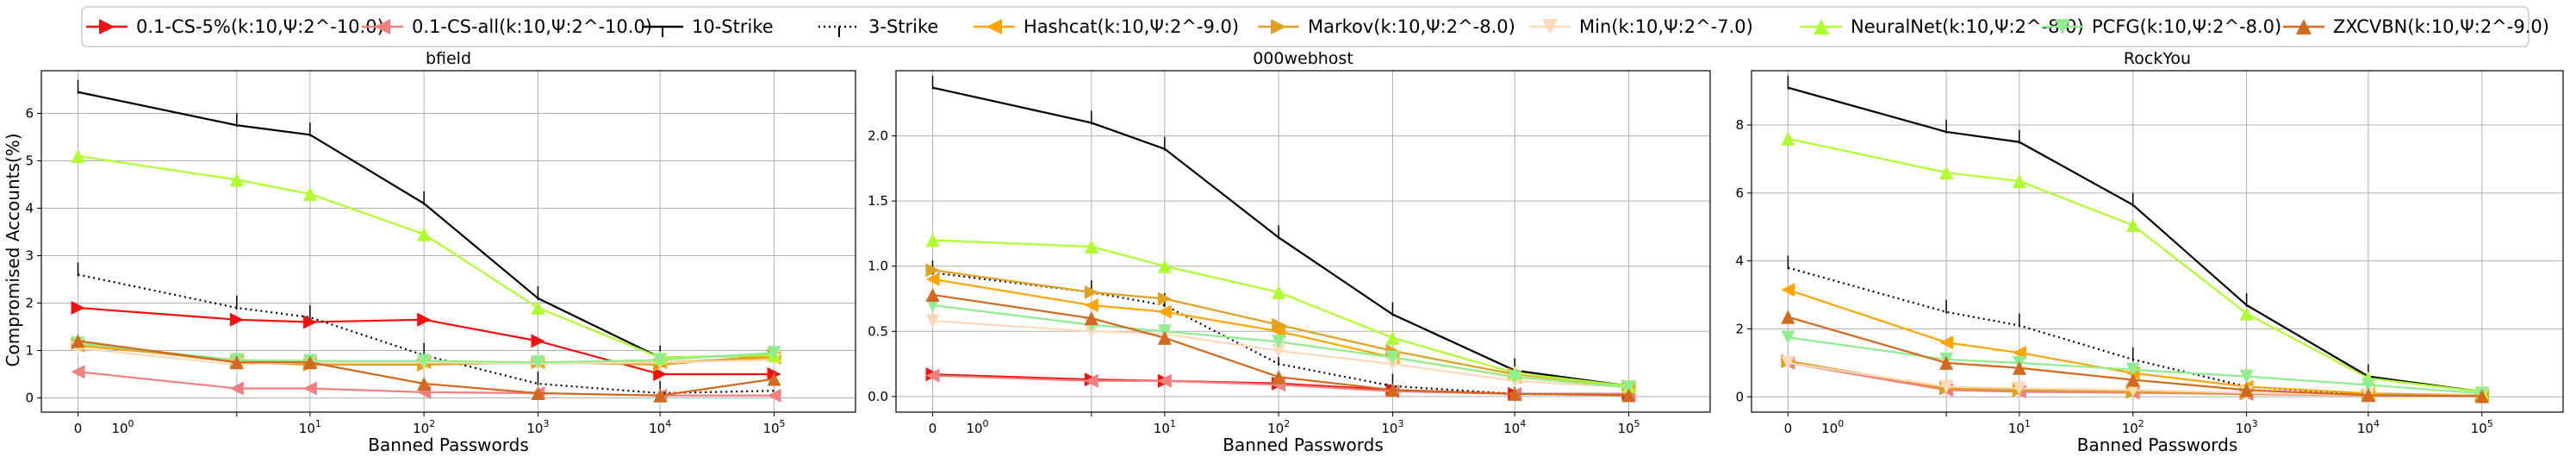  I want to click on series-line-neural, so click(427, 257).